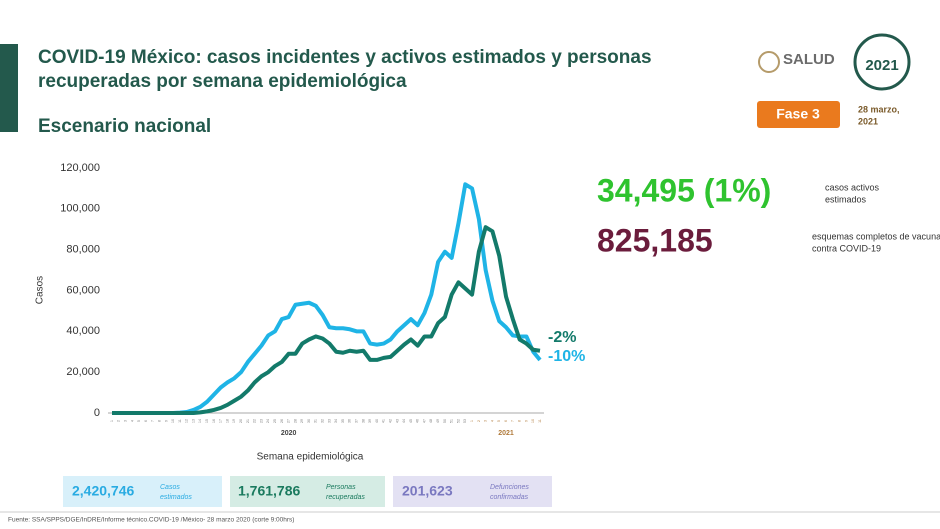 This screenshot has width=940, height=529. Describe the element at coordinates (307, 491) in the screenshot. I see `box-recovered` at that location.